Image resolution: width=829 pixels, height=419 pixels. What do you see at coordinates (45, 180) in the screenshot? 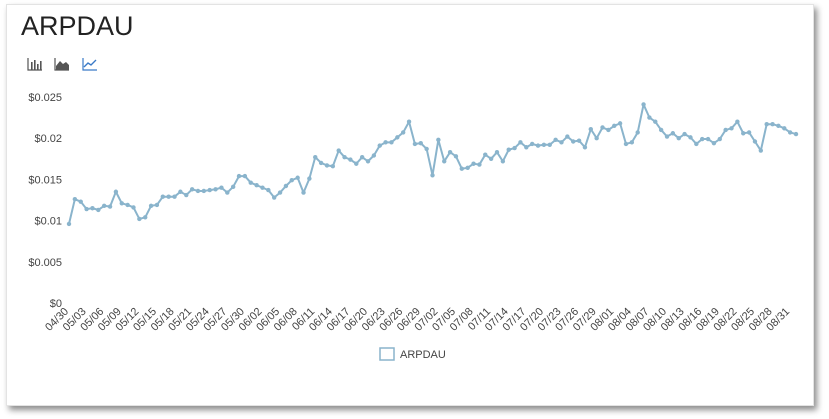
I see `y-tick-label: $0.015` at bounding box center [45, 180].